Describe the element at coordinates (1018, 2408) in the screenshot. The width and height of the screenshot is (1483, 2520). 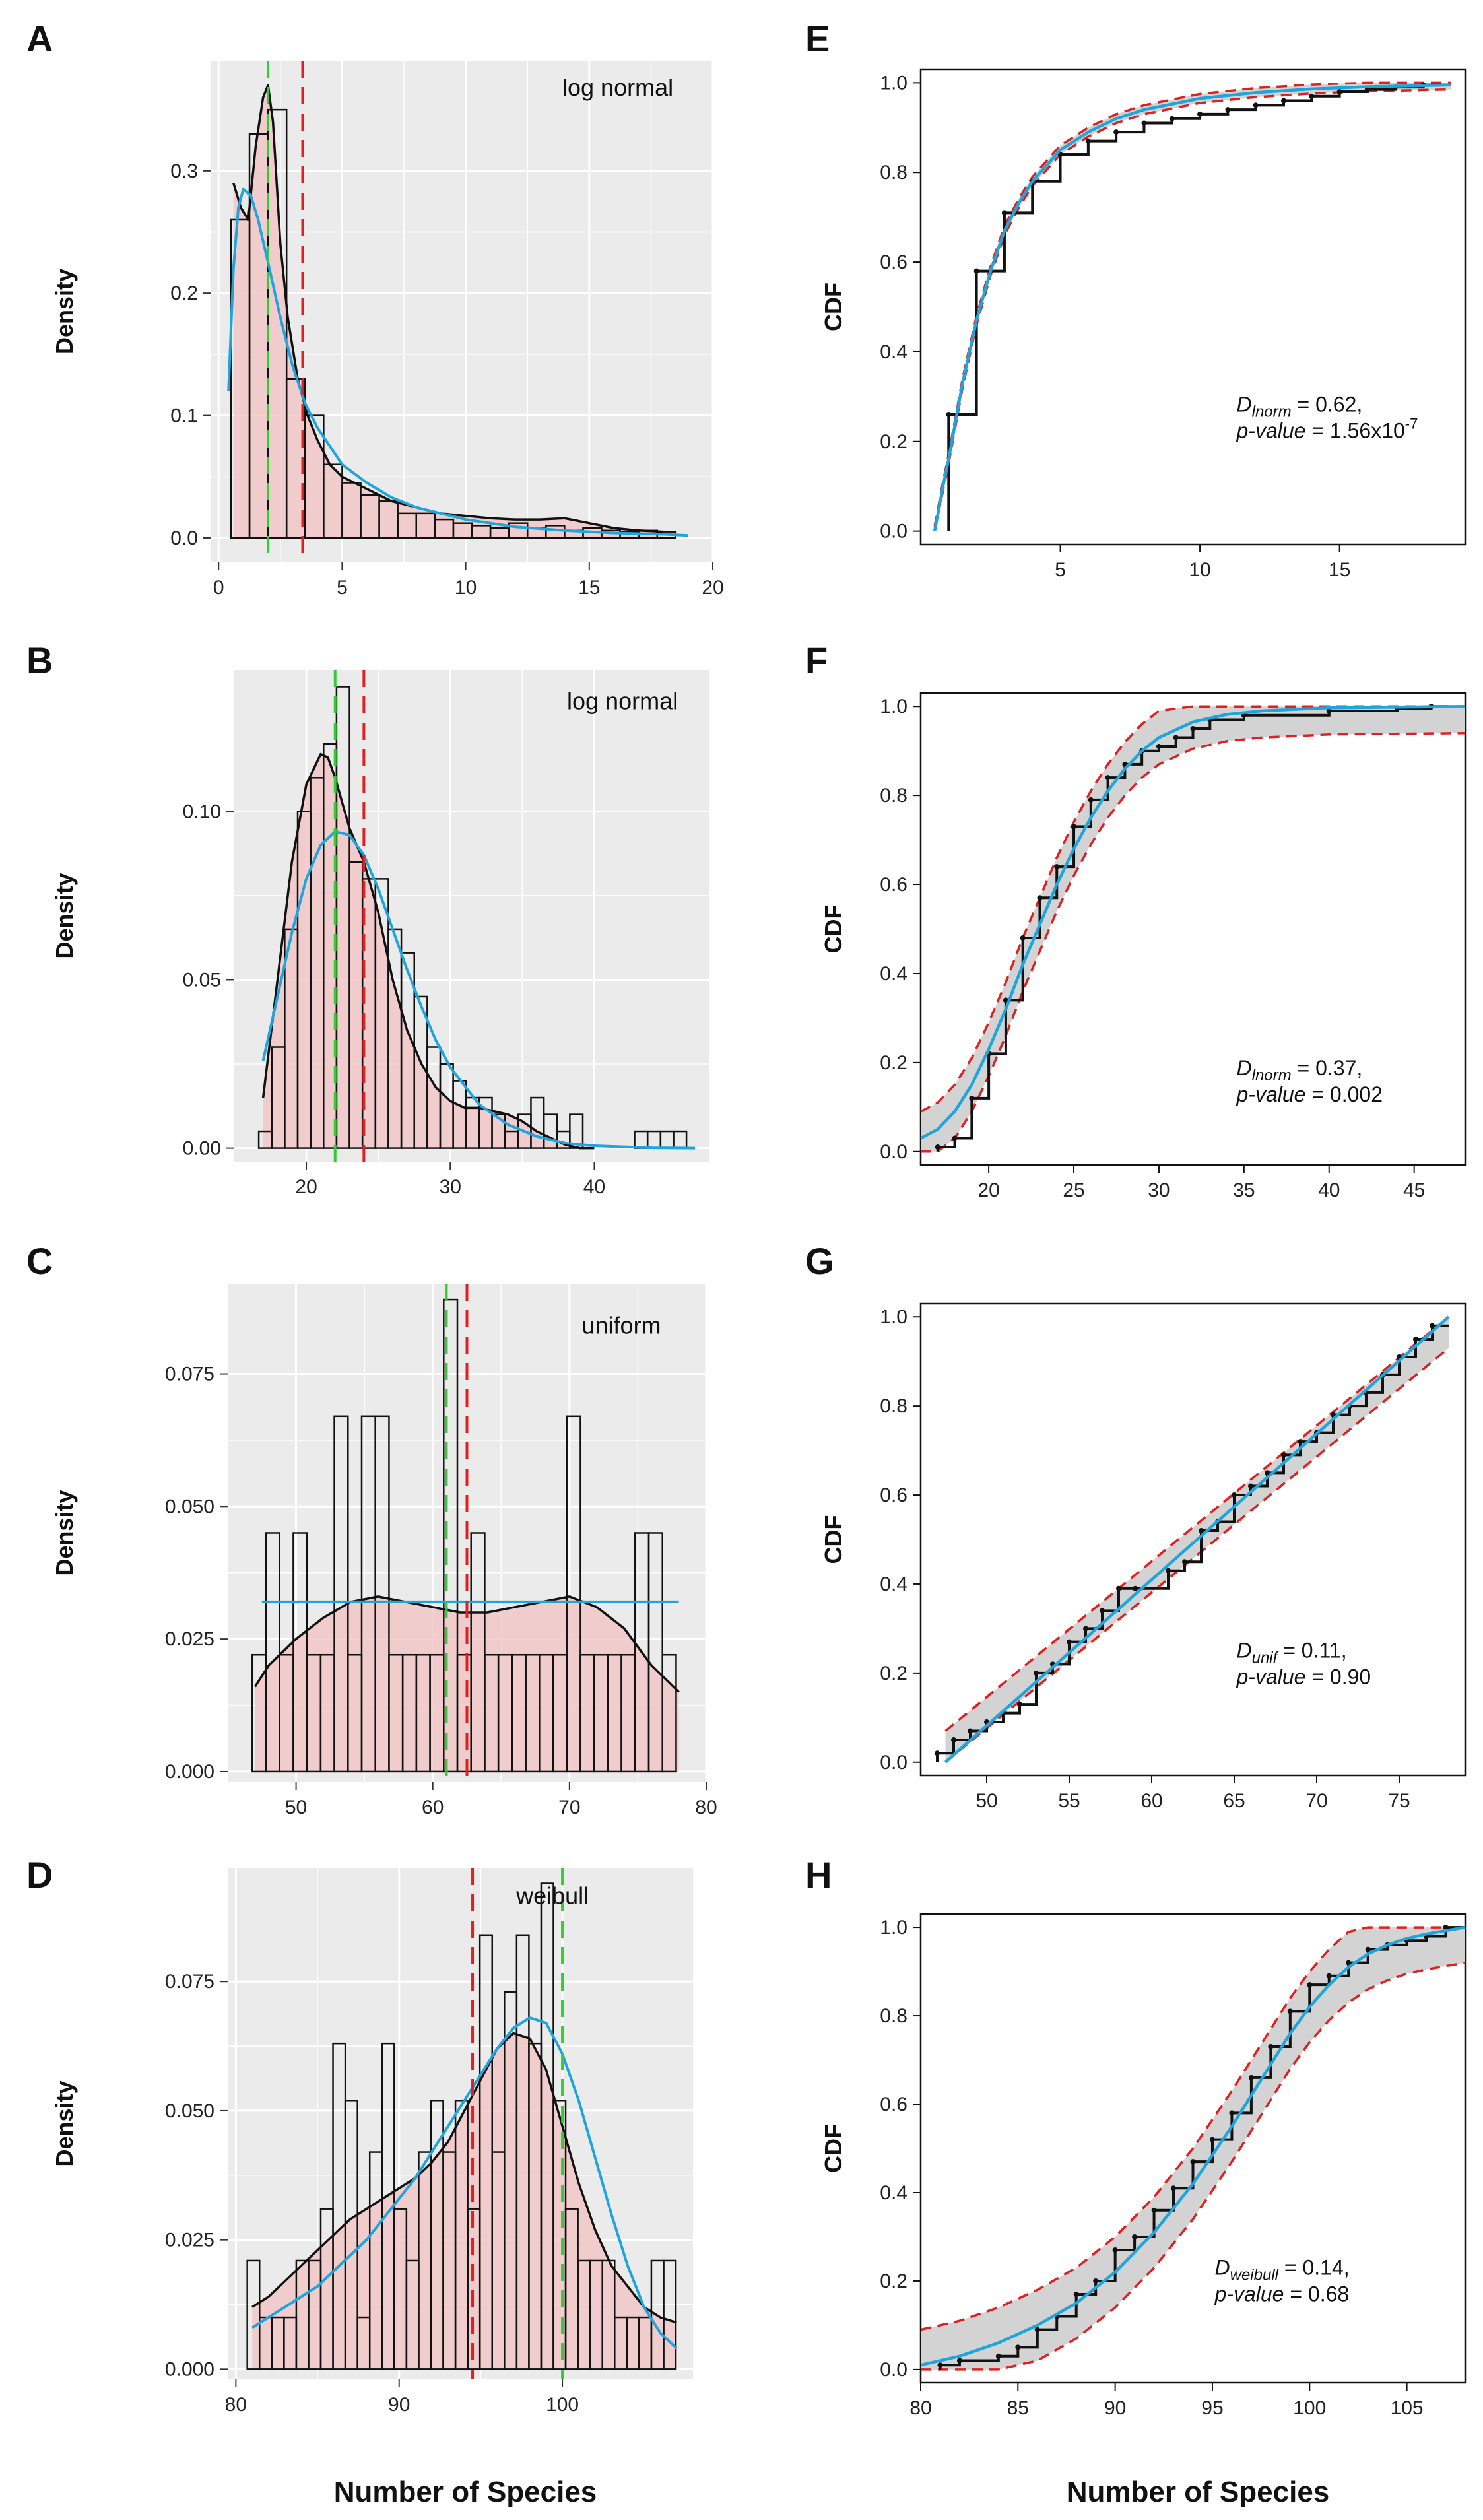
I see `x-tick-label: 85` at that location.